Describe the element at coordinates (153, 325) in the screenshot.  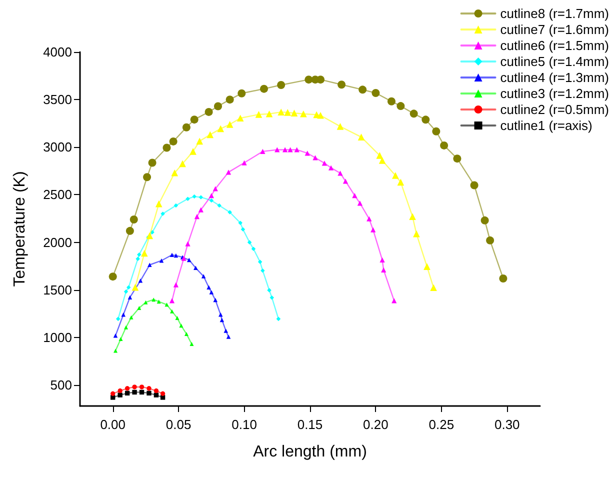
I see `line-series` at that location.